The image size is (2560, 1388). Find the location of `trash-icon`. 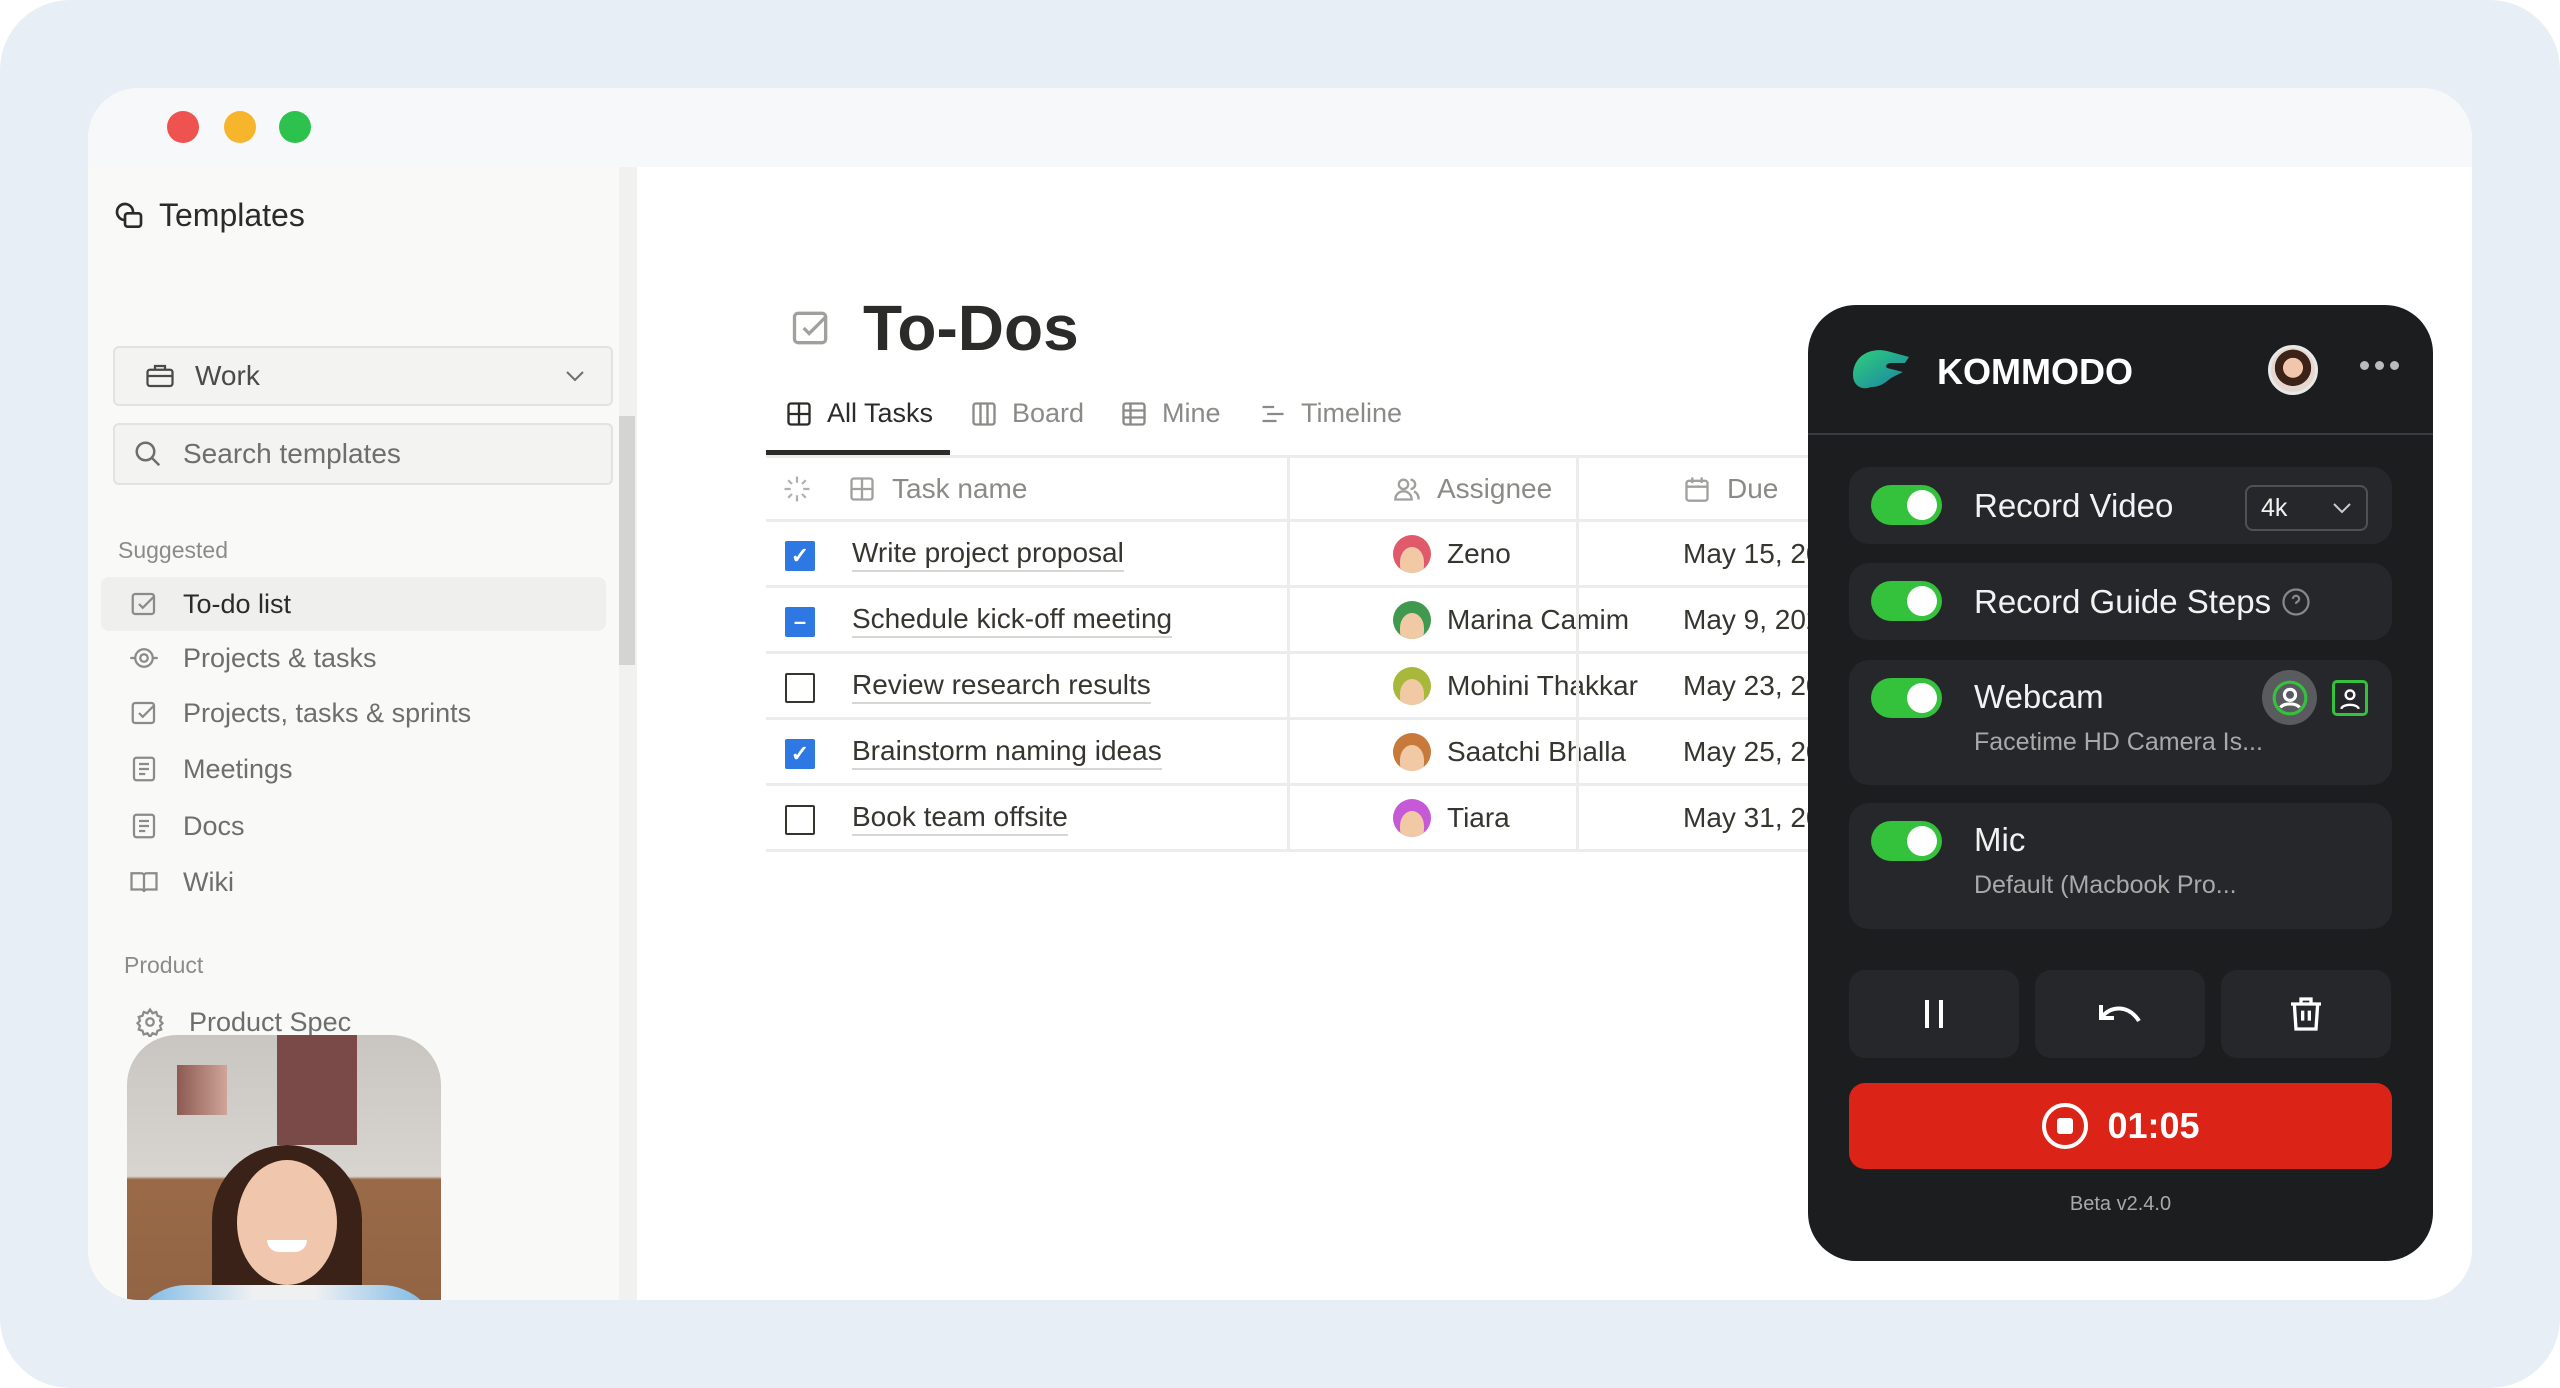

trash-icon is located at coordinates (2306, 1014).